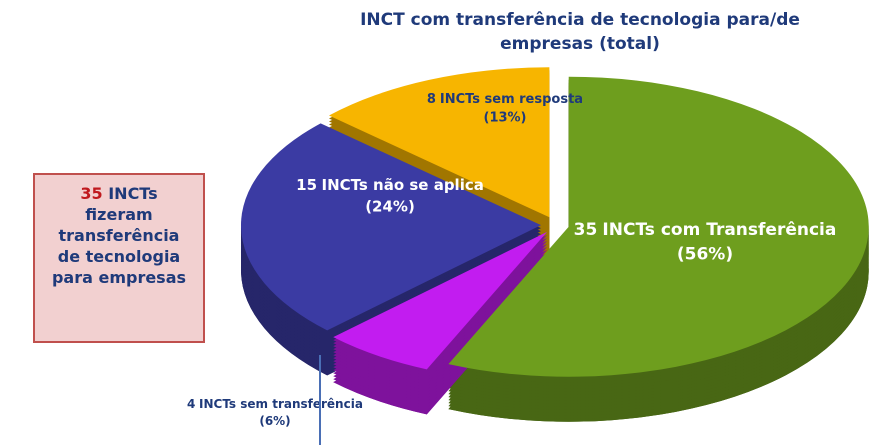 The height and width of the screenshot is (445, 876). Describe the element at coordinates (719, 230) in the screenshot. I see `slice-name: INCTs com Transferência` at that location.